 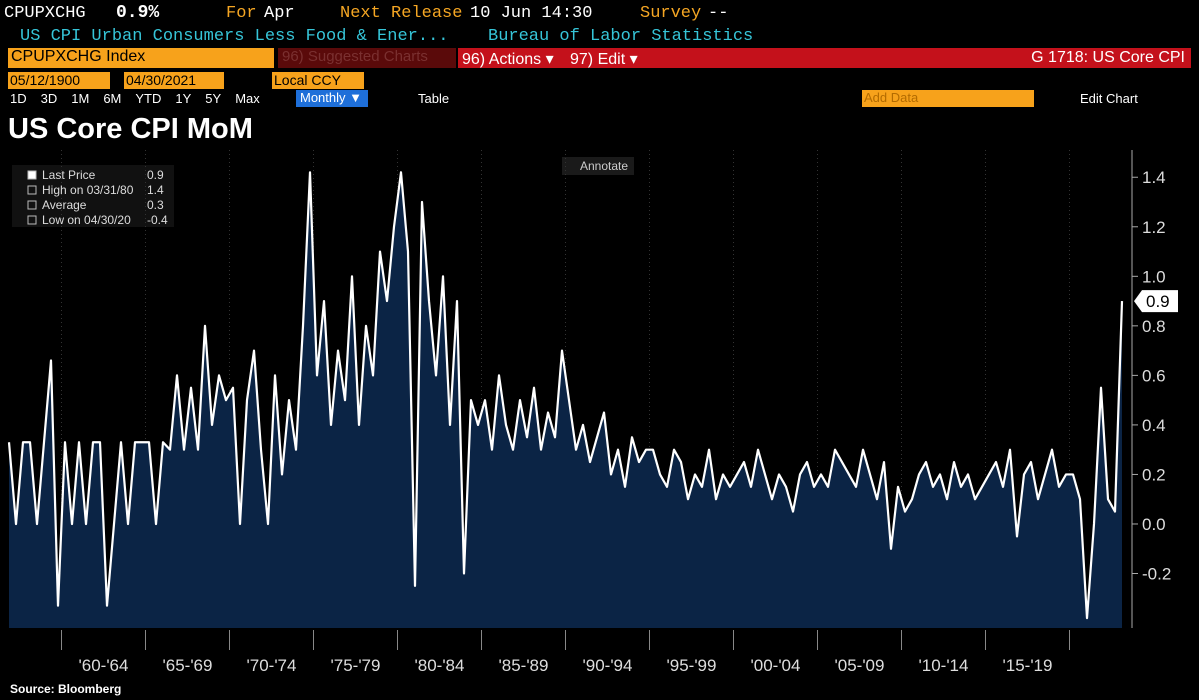 What do you see at coordinates (86, 220) in the screenshot?
I see `legend-label: Low on 04/30/20` at bounding box center [86, 220].